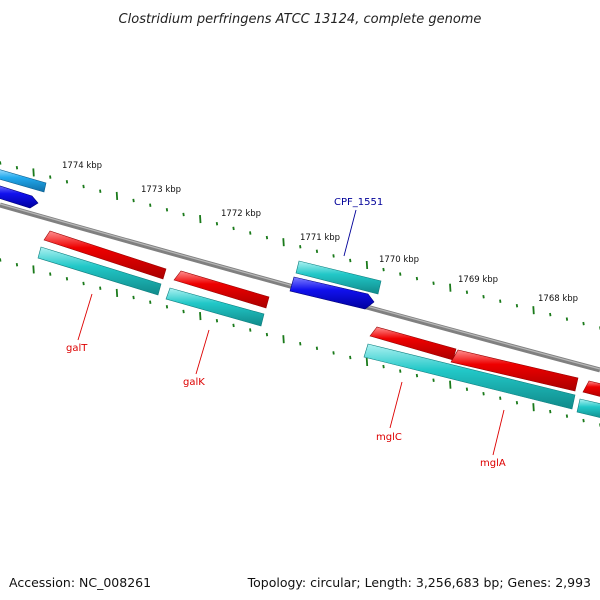 This screenshot has width=600, height=600. I want to click on mglA-leader, so click(498, 432).